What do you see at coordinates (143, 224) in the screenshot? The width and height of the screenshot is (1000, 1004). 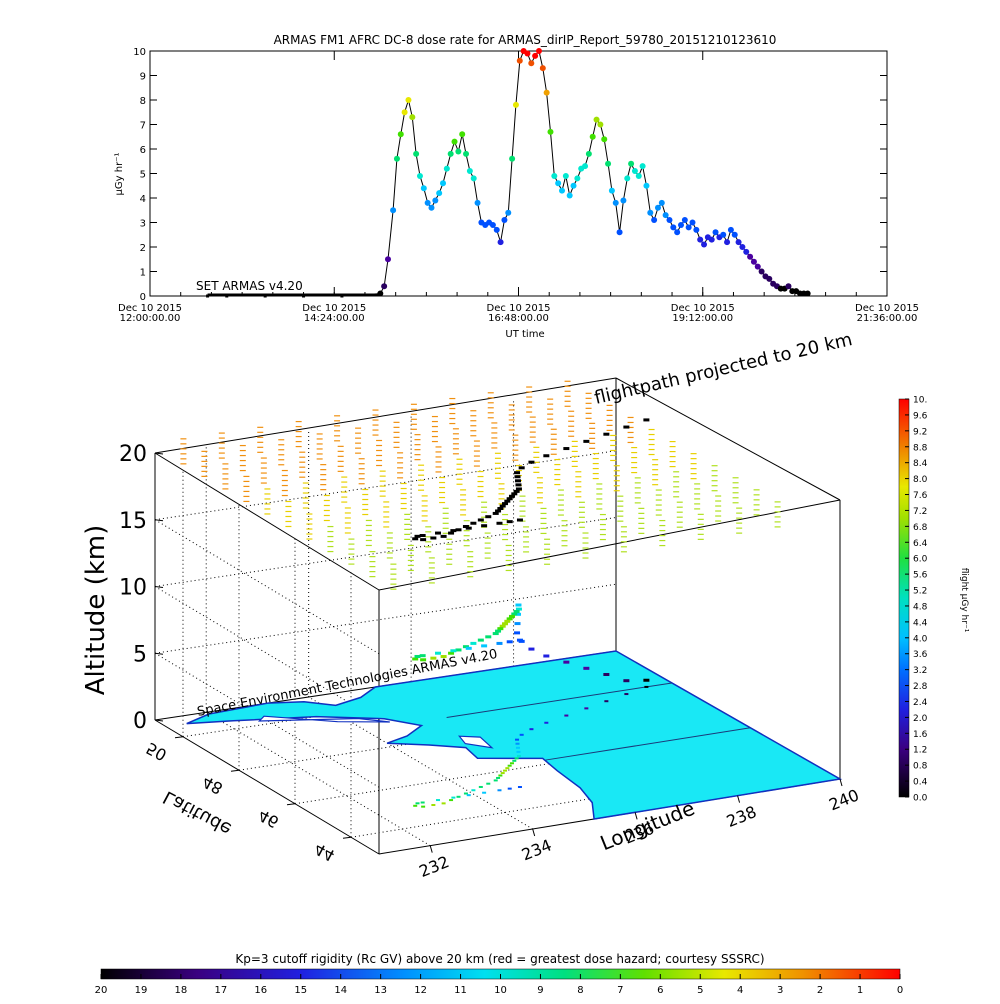 I see `top-y-tick-label: 3` at bounding box center [143, 224].